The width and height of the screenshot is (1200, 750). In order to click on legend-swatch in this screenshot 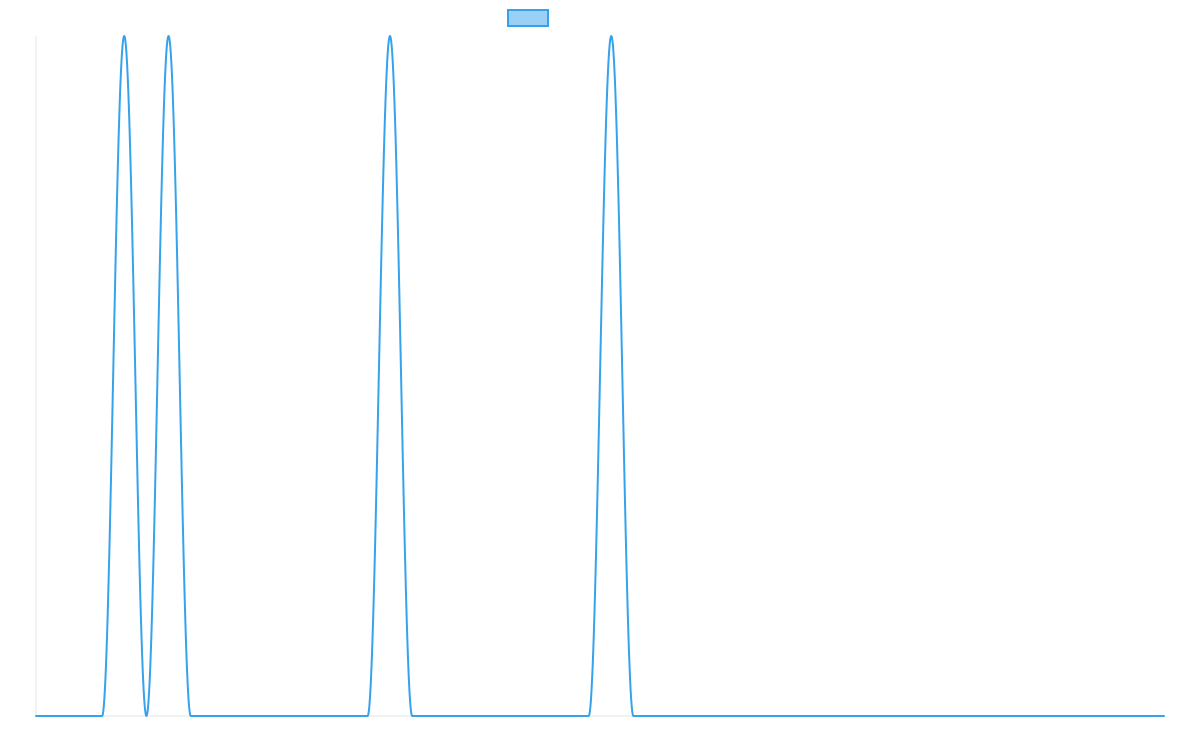, I will do `click(528, 18)`.